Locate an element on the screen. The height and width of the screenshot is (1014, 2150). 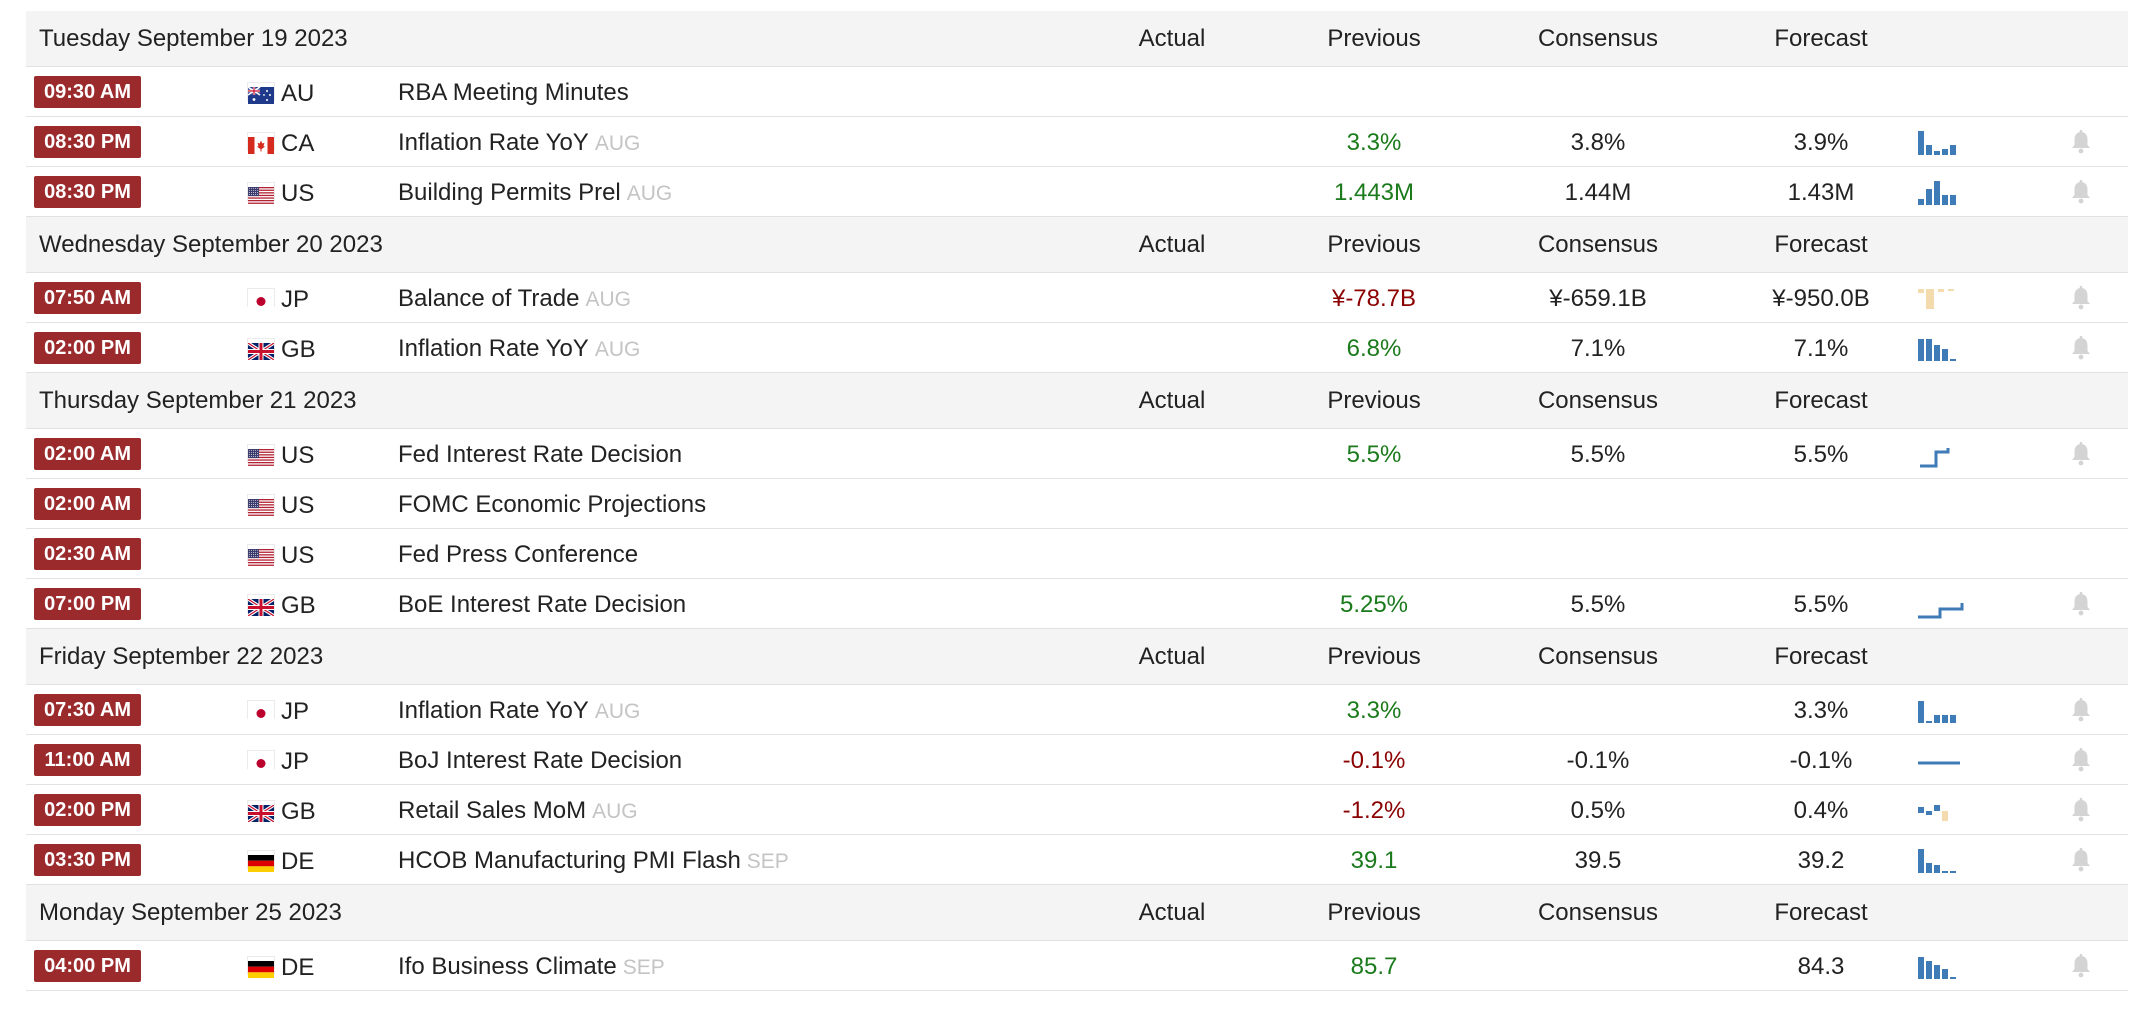
event-name-link: Building Permits Prel AUG is located at coordinates (535, 193).